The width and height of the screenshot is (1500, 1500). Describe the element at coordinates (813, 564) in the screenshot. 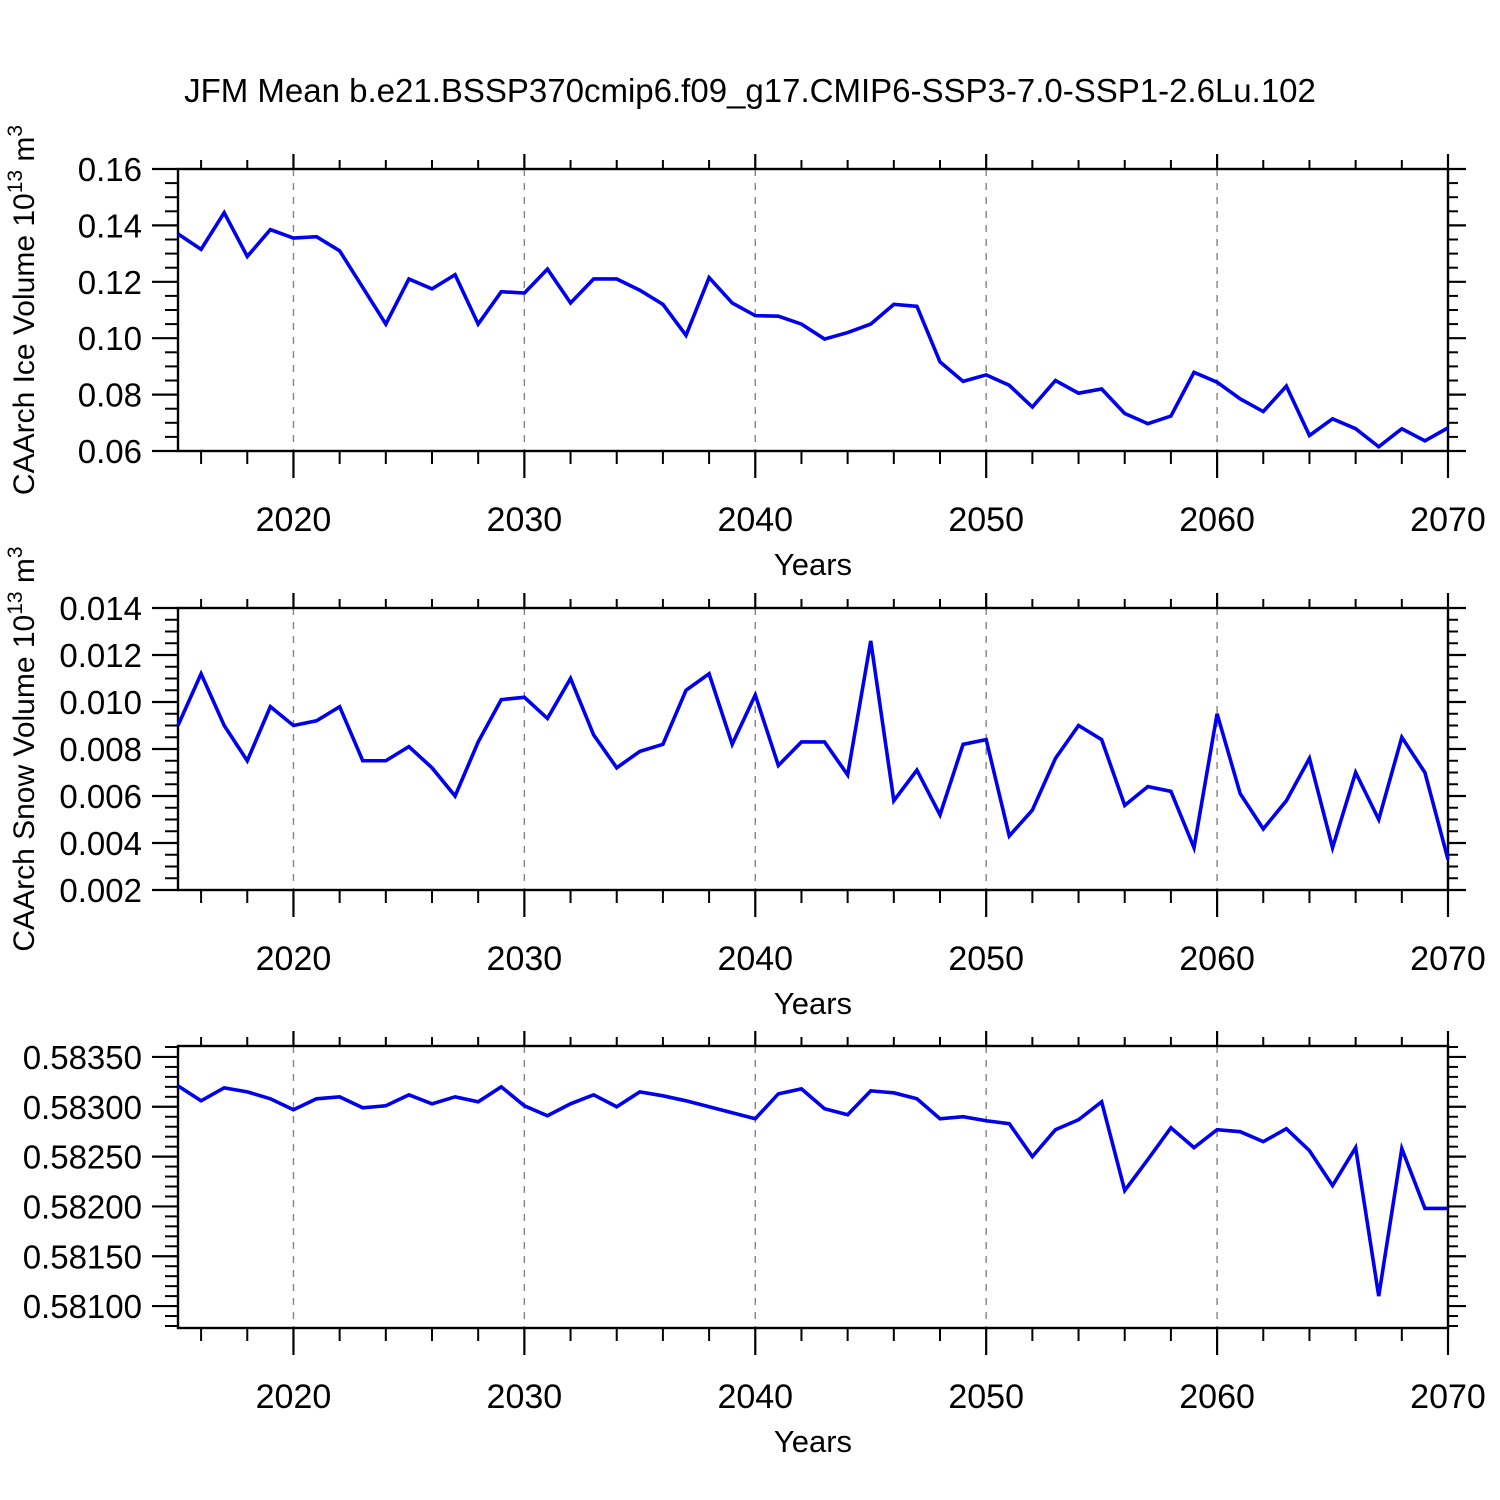

I see `panel-1-xlabel-years: Years` at that location.